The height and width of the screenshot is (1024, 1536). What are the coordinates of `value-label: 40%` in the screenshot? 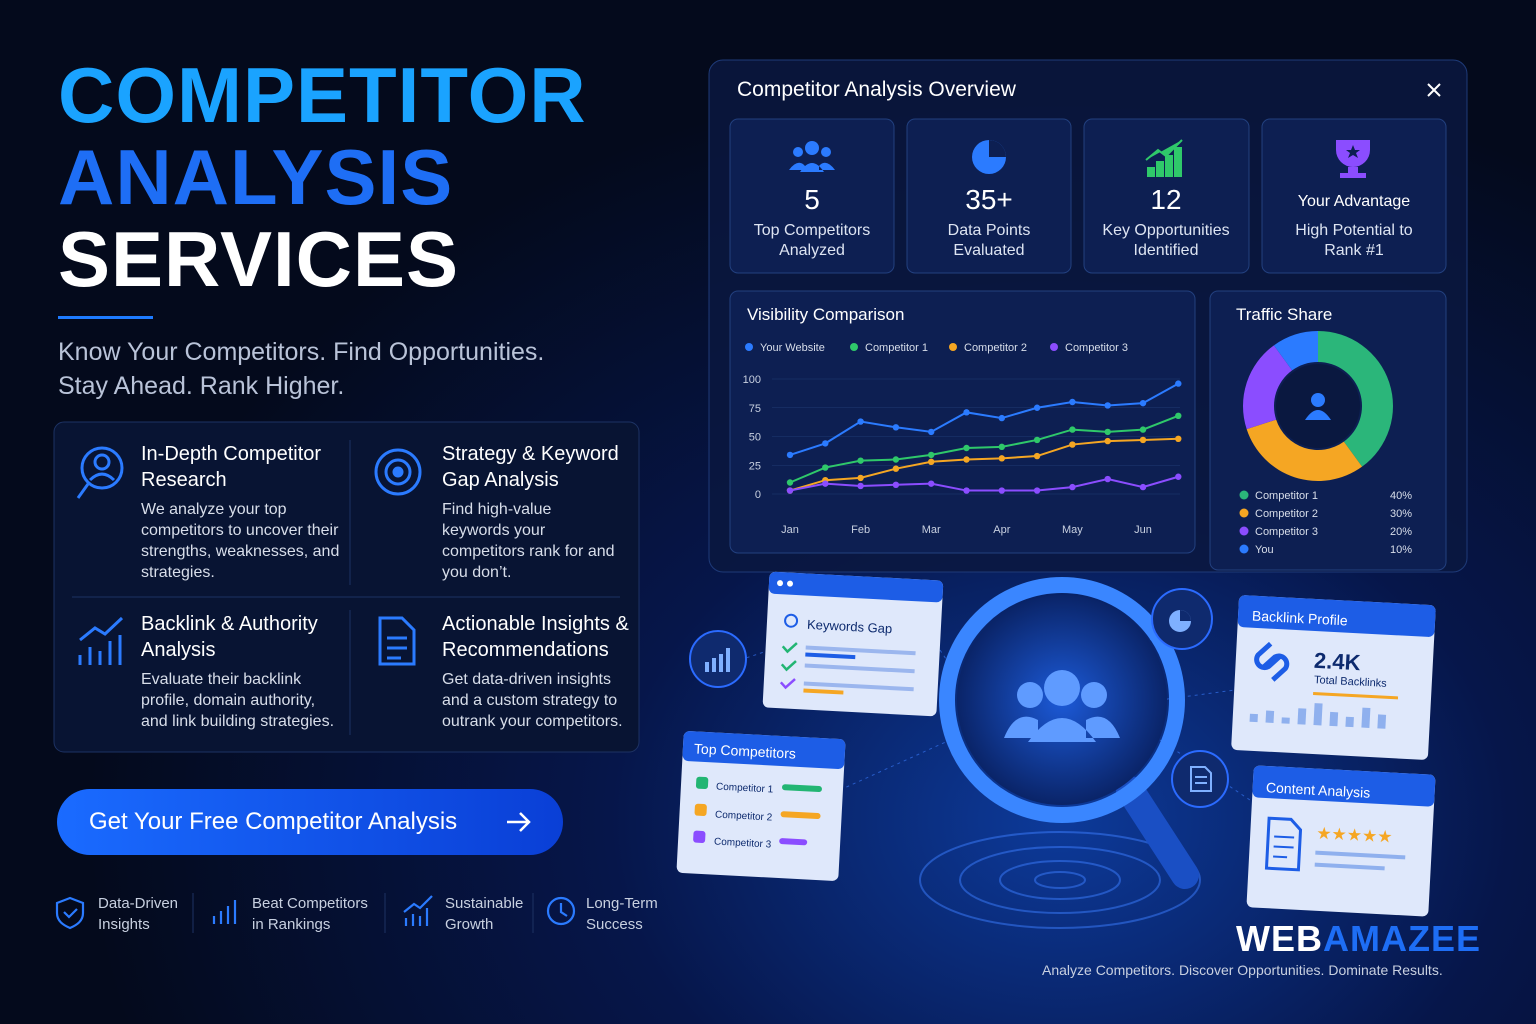 It's located at (1401, 496).